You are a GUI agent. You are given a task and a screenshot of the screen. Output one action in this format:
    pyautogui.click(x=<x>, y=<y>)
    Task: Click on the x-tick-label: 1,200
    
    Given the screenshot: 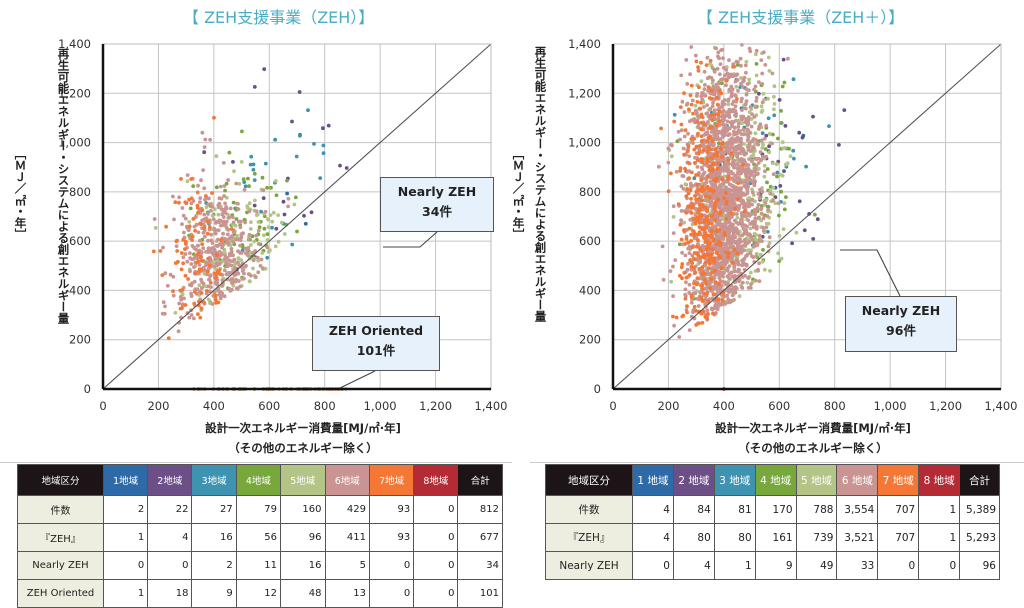 What is the action you would take?
    pyautogui.click(x=945, y=406)
    